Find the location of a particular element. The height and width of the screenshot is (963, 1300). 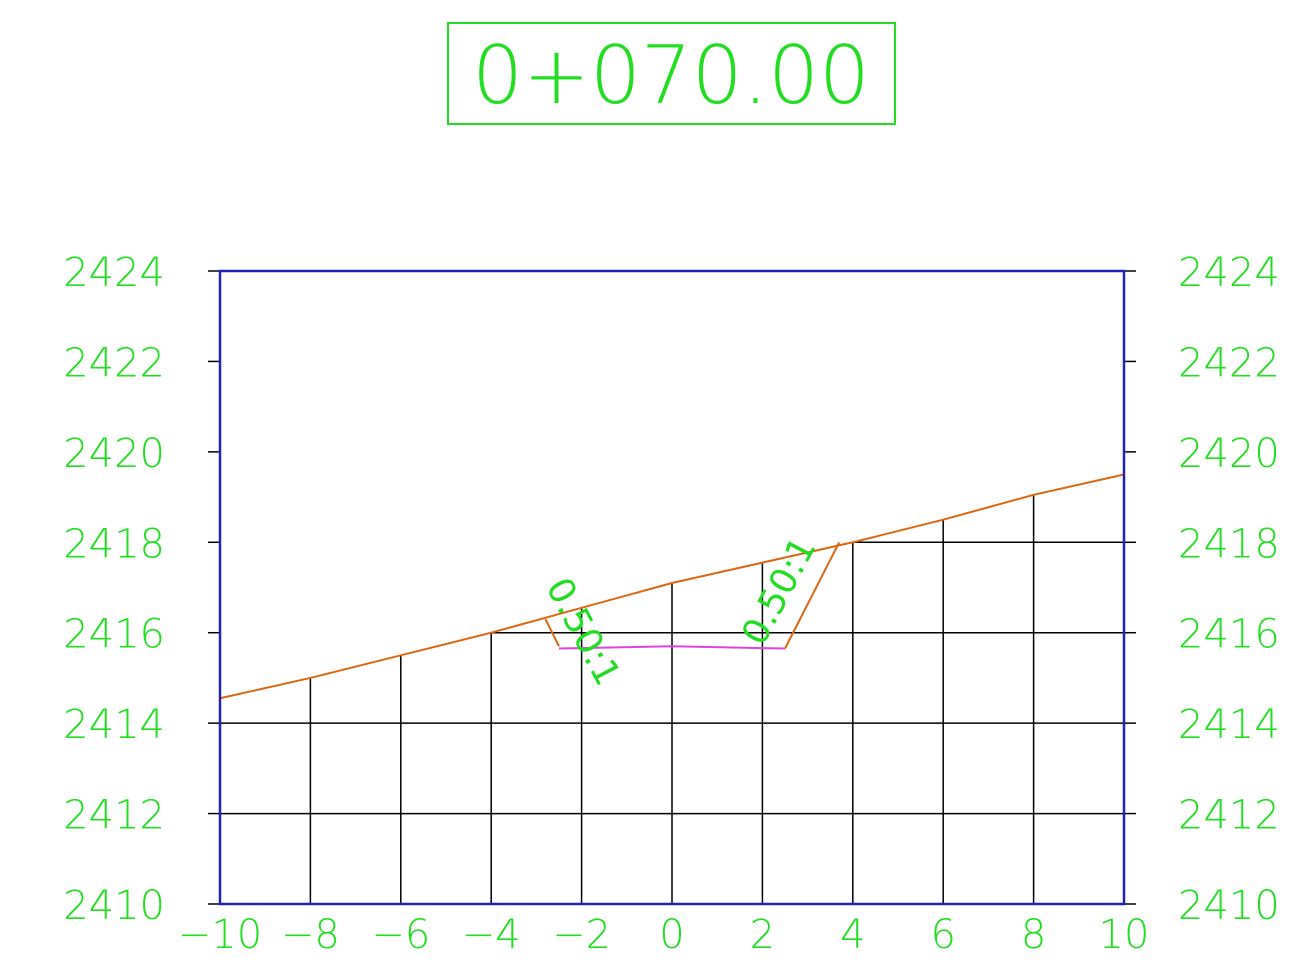

x-tick-label: −2 is located at coordinates (581, 935).